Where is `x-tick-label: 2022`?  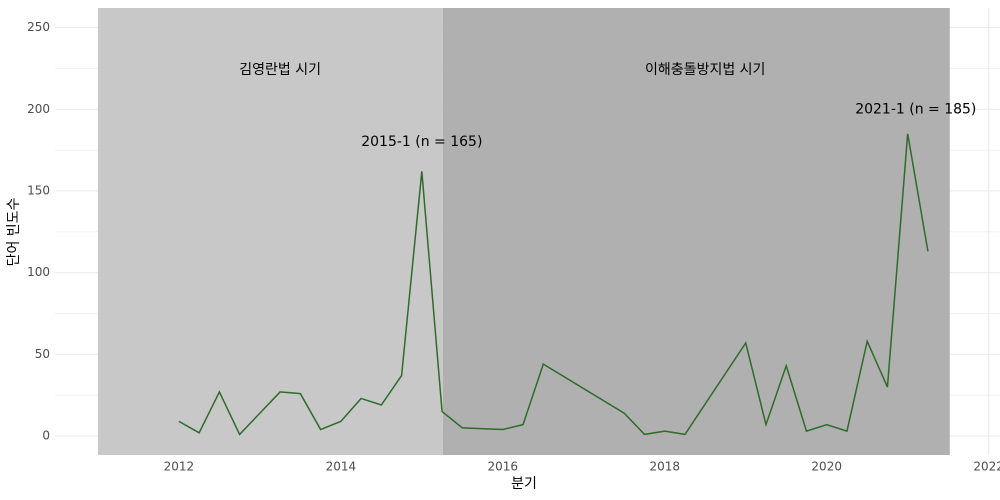
x-tick-label: 2022 is located at coordinates (986, 467).